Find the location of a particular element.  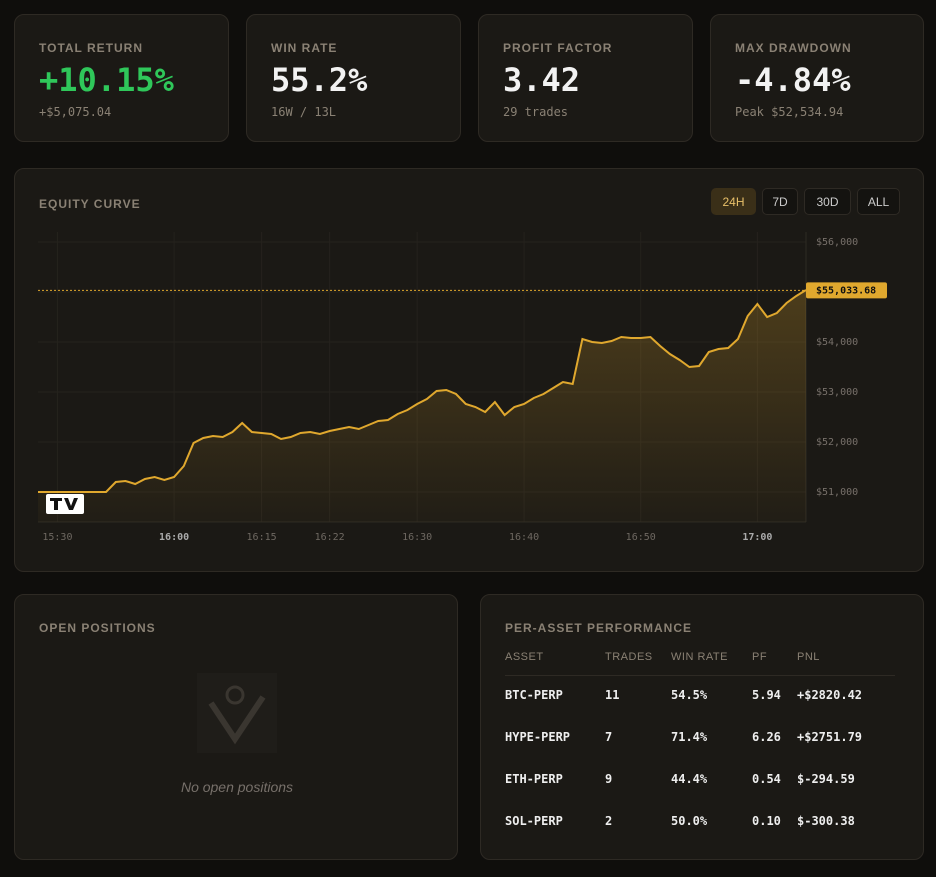

stat-card: TOTAL RETURN +10.15% +$5,075.04 is located at coordinates (121, 78).